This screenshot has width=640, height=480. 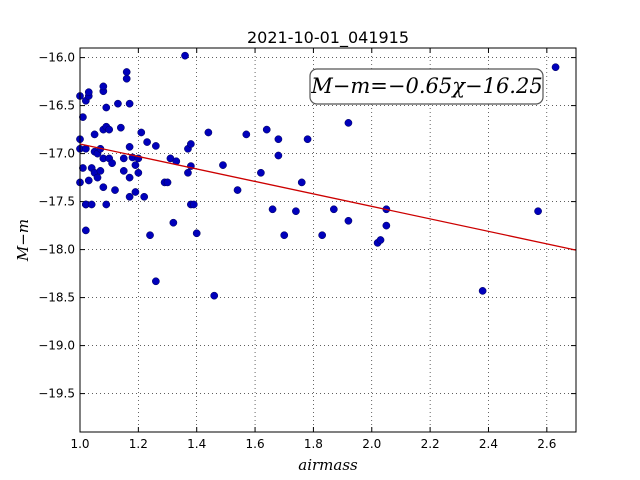 What do you see at coordinates (56, 250) in the screenshot?
I see `y-tick-label: −18.0` at bounding box center [56, 250].